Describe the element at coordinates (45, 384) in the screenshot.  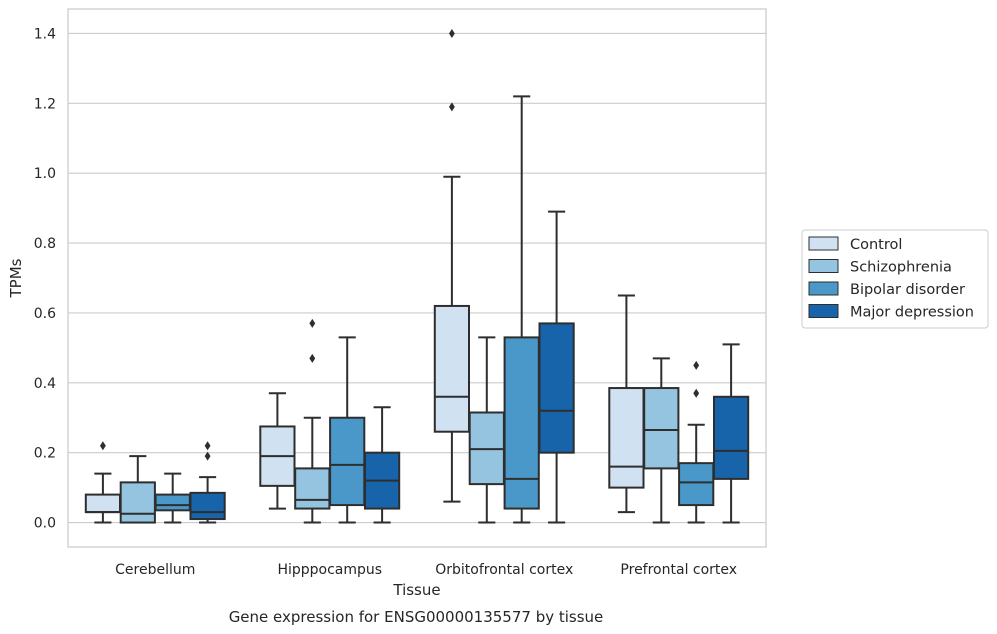
I see `y-tick-label: 0.4` at that location.